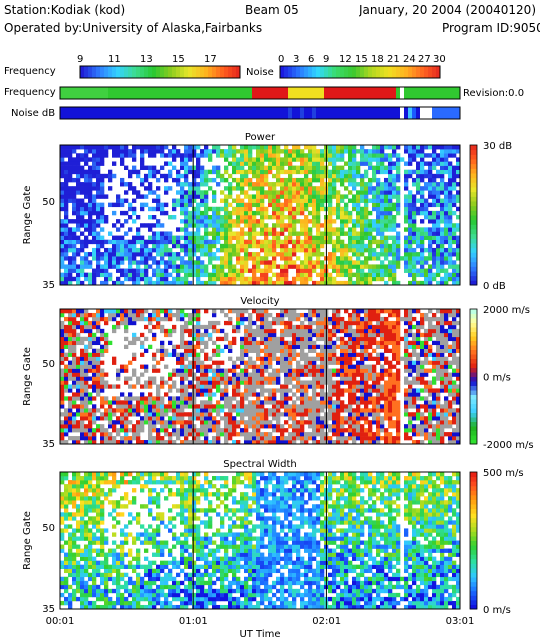 The width and height of the screenshot is (540, 640). I want to click on noise-strip-segment, so click(438, 113).